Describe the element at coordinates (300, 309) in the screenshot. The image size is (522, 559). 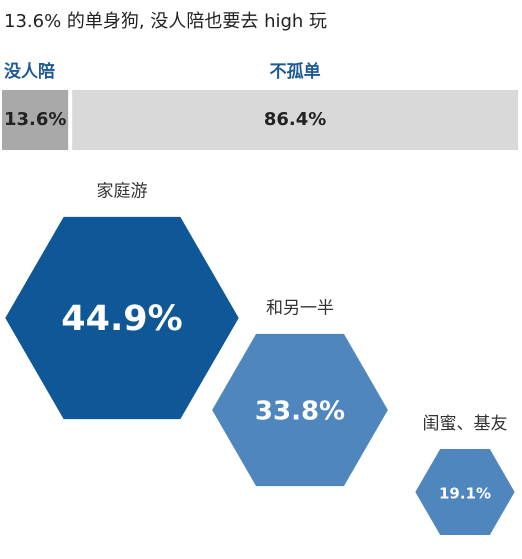
I see `category-label: 和另一半` at that location.